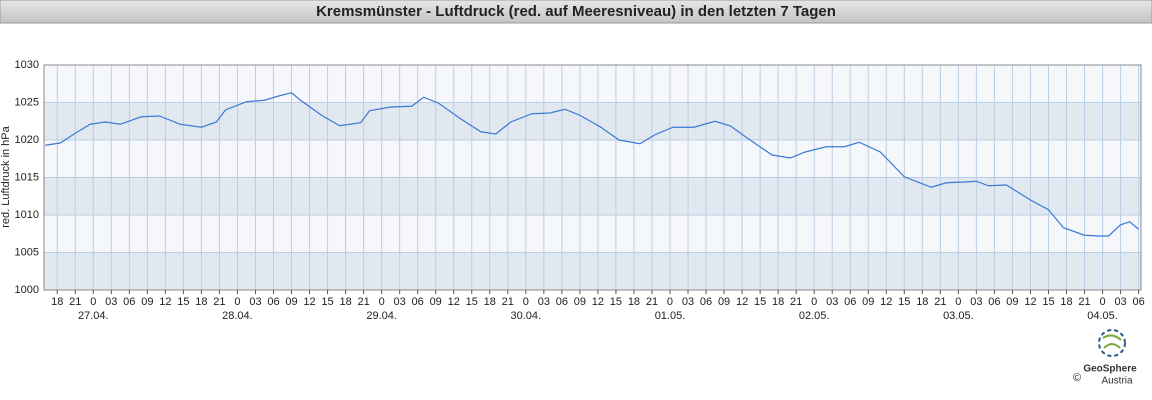 The height and width of the screenshot is (400, 1152). I want to click on date-label: 30.04., so click(526, 316).